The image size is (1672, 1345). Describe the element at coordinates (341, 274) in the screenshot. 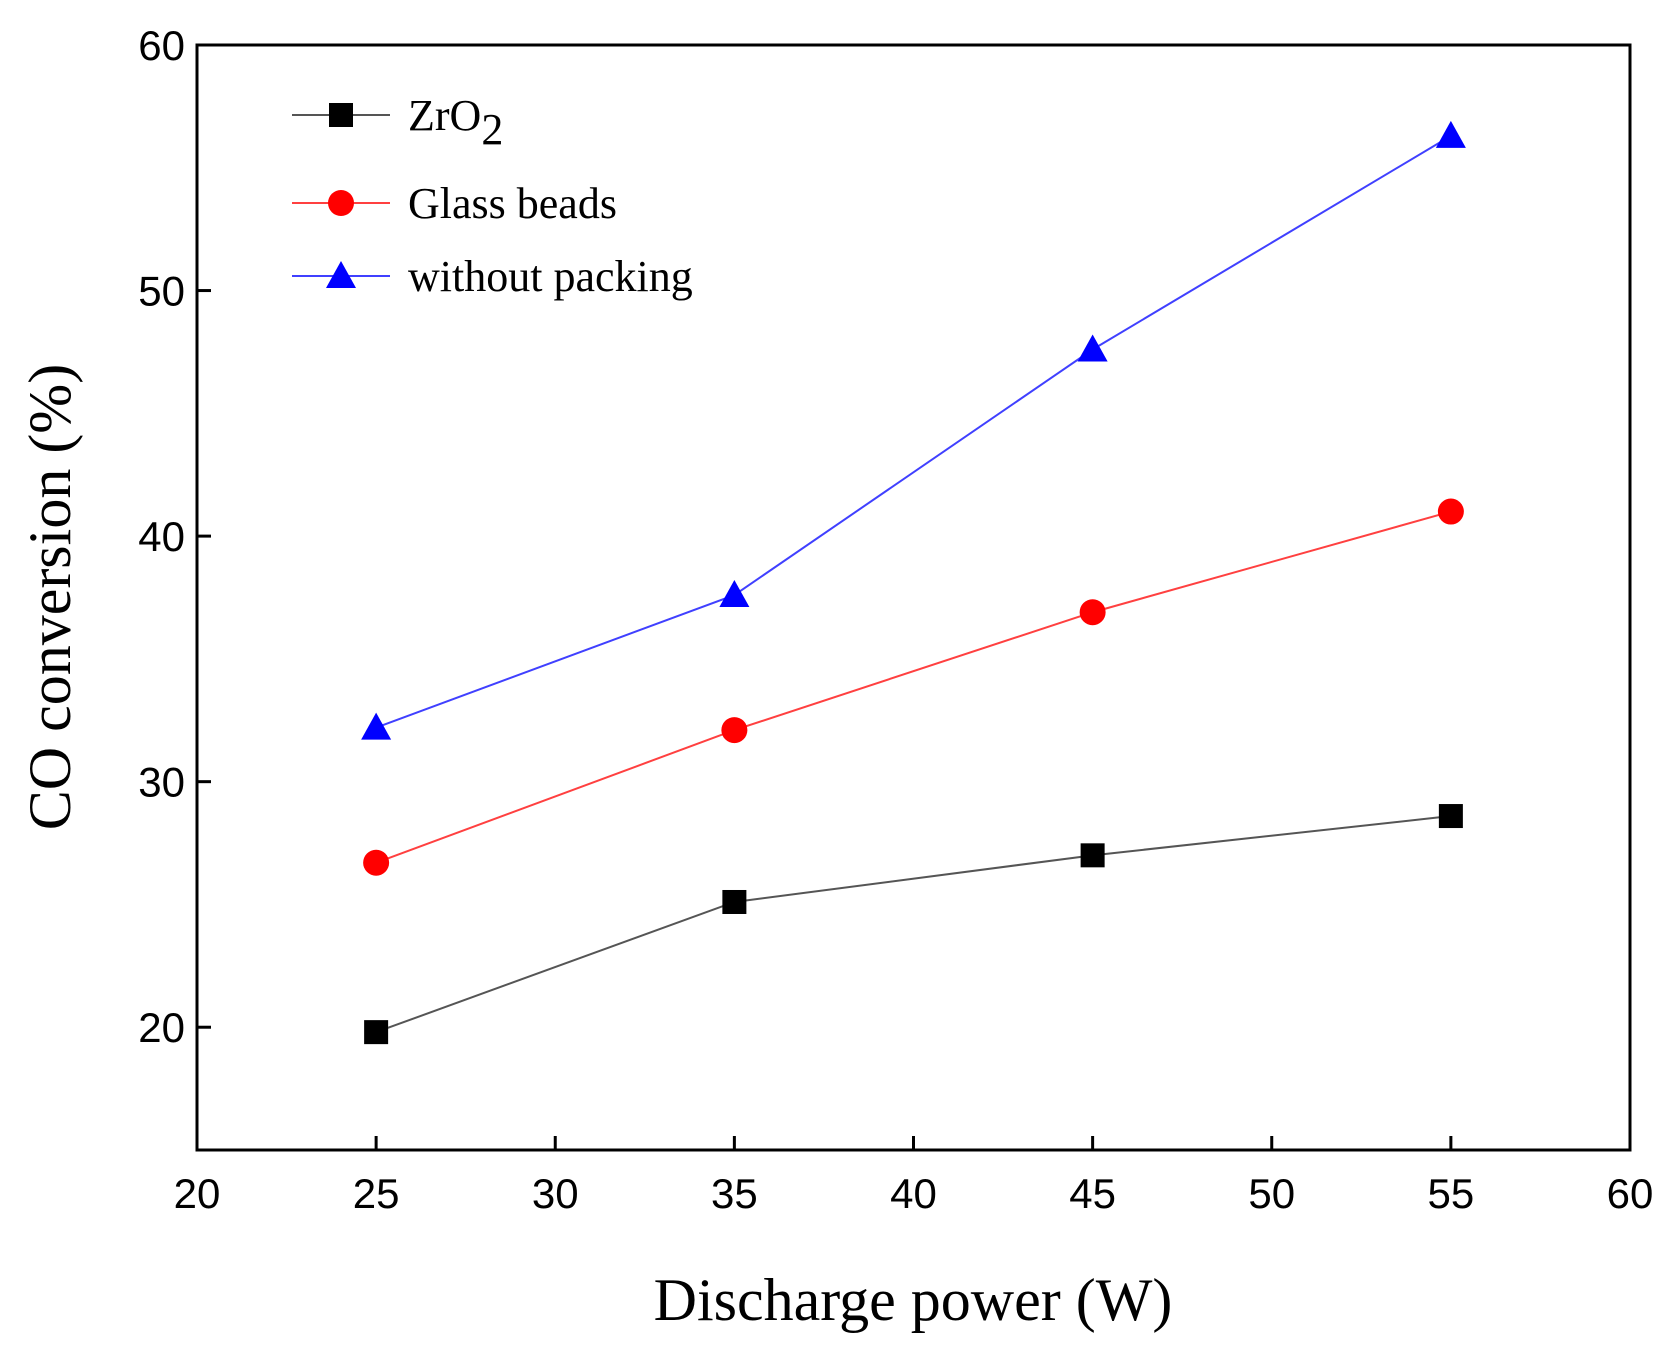

I see `legend-marker-without-packing` at that location.